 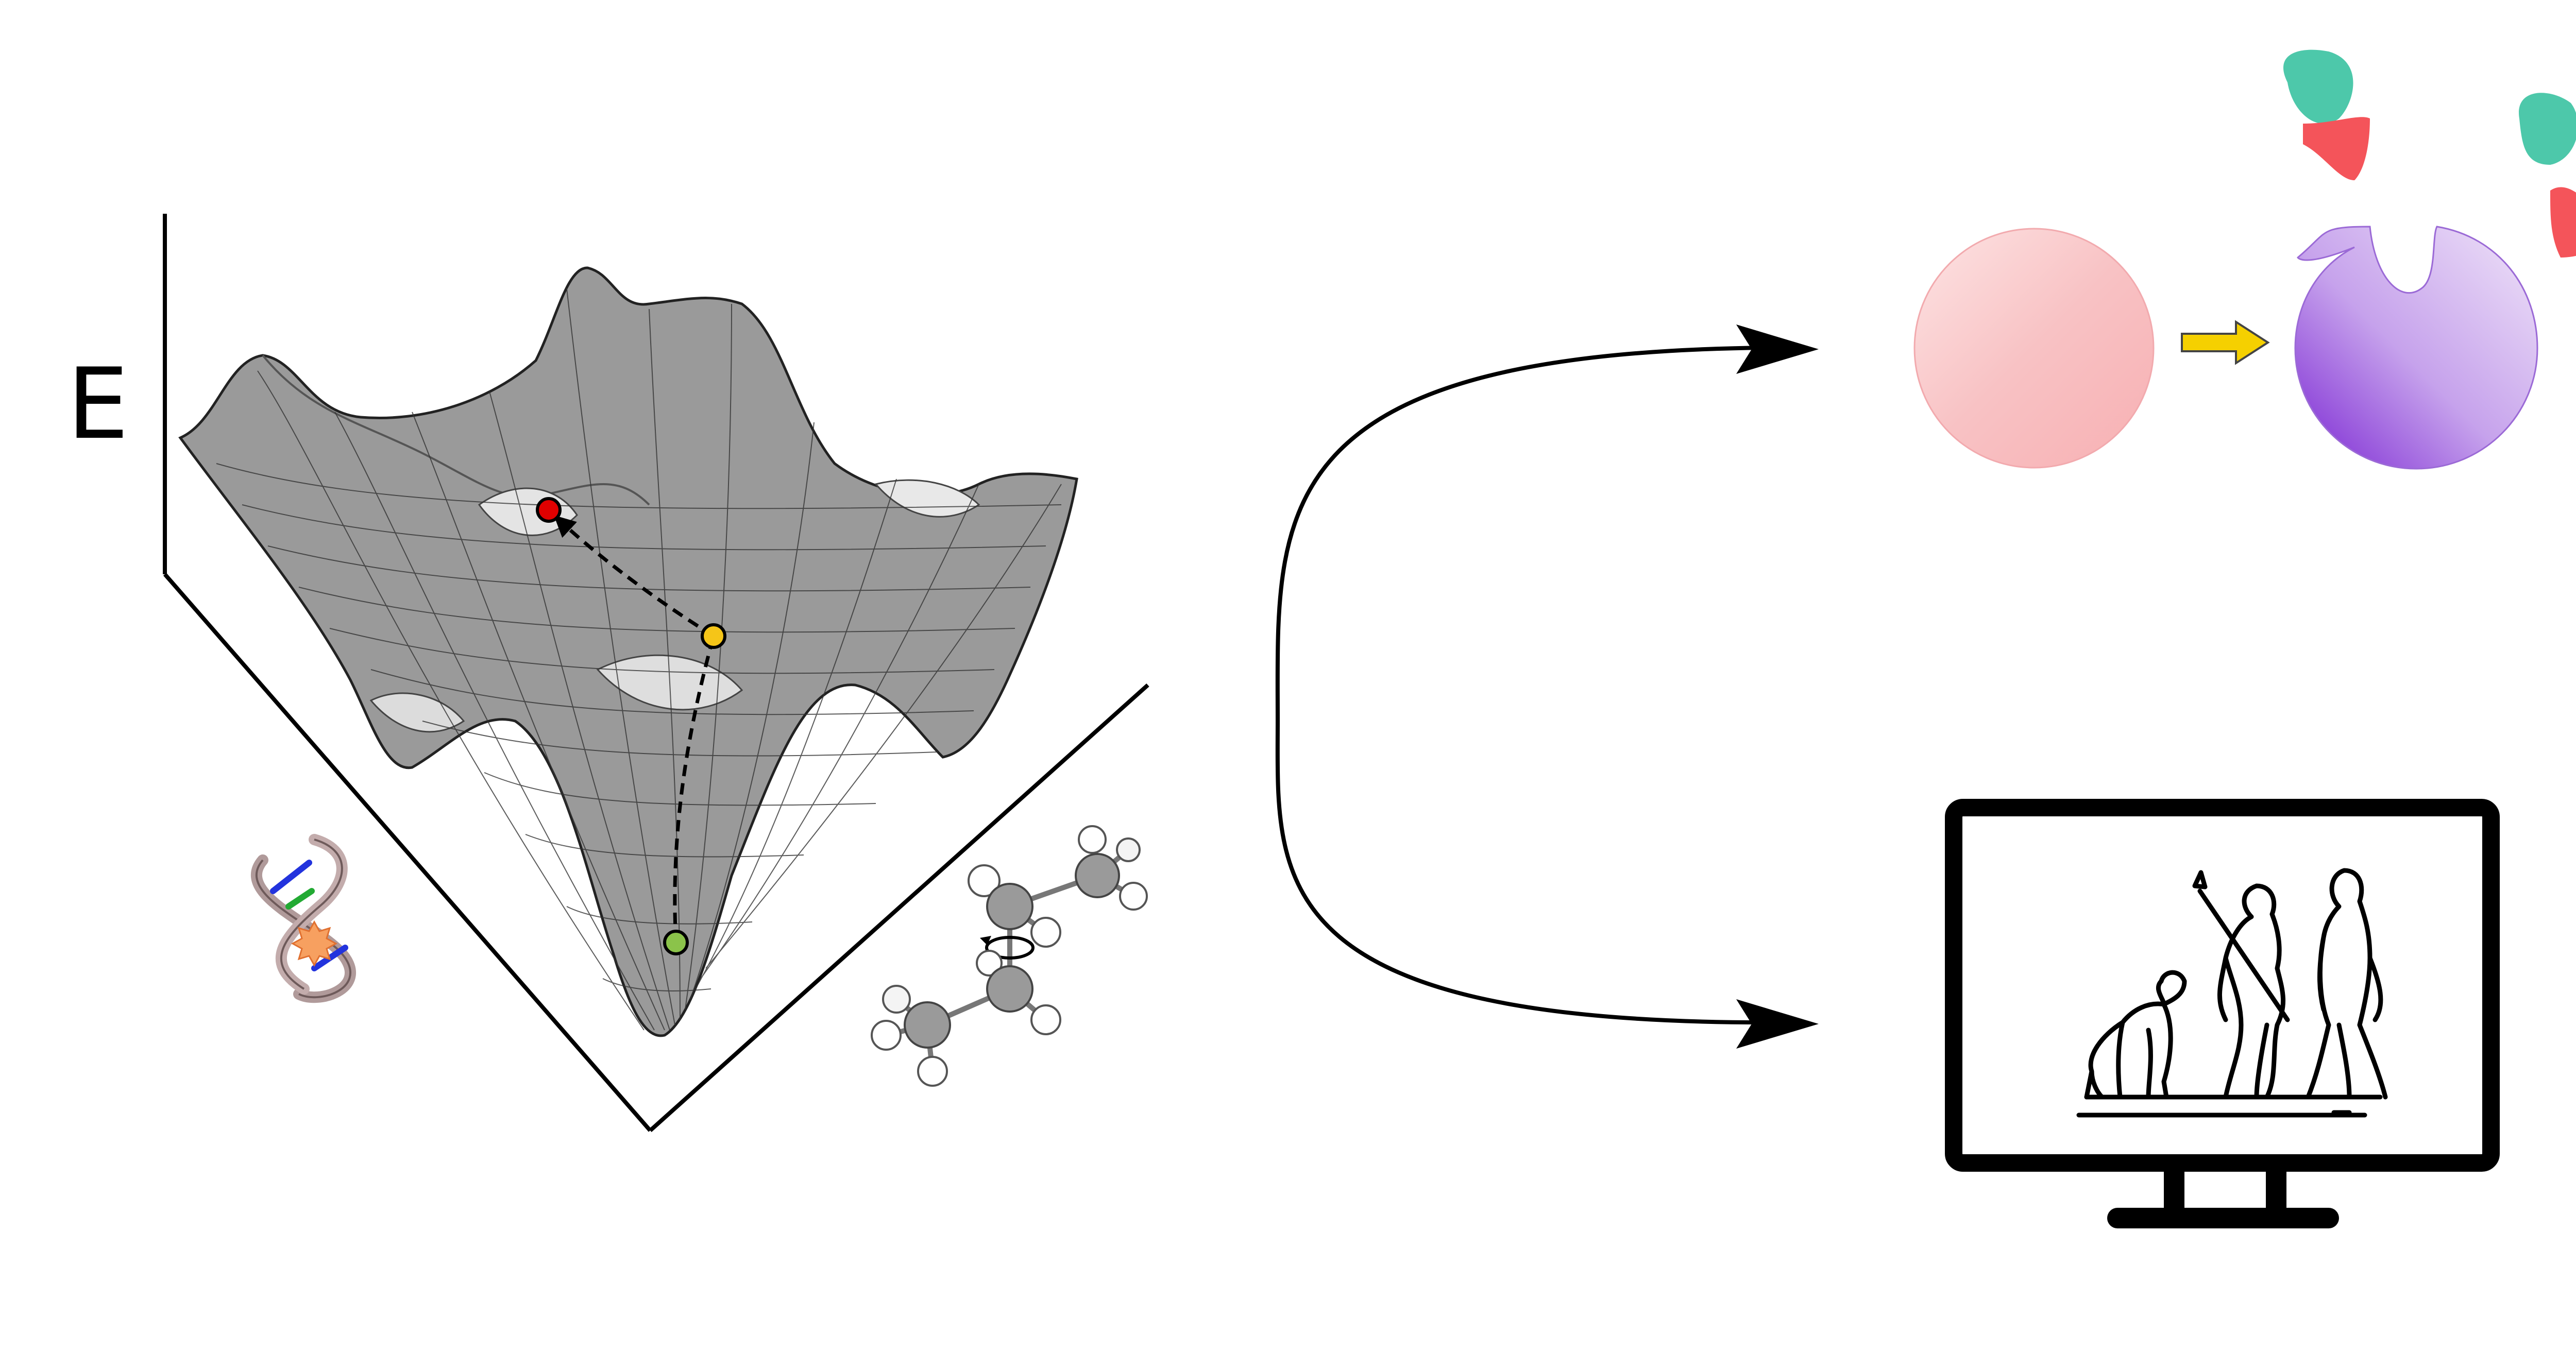 What do you see at coordinates (2232, 993) in the screenshot?
I see `evolution-figures` at bounding box center [2232, 993].